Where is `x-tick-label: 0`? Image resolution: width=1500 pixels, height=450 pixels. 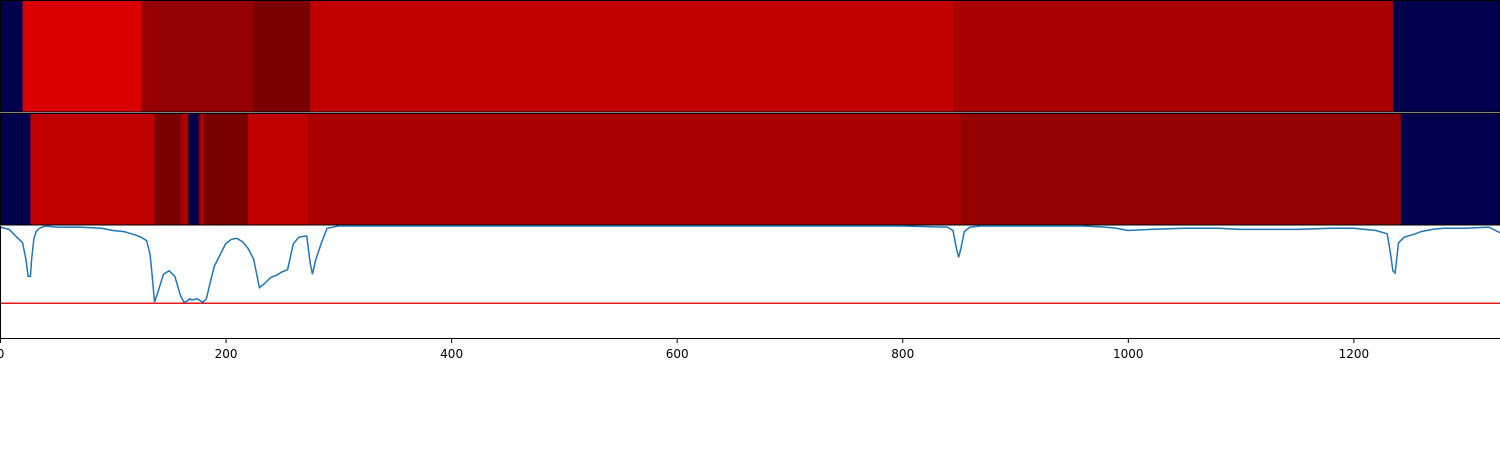
x-tick-label: 0 is located at coordinates (2, 354).